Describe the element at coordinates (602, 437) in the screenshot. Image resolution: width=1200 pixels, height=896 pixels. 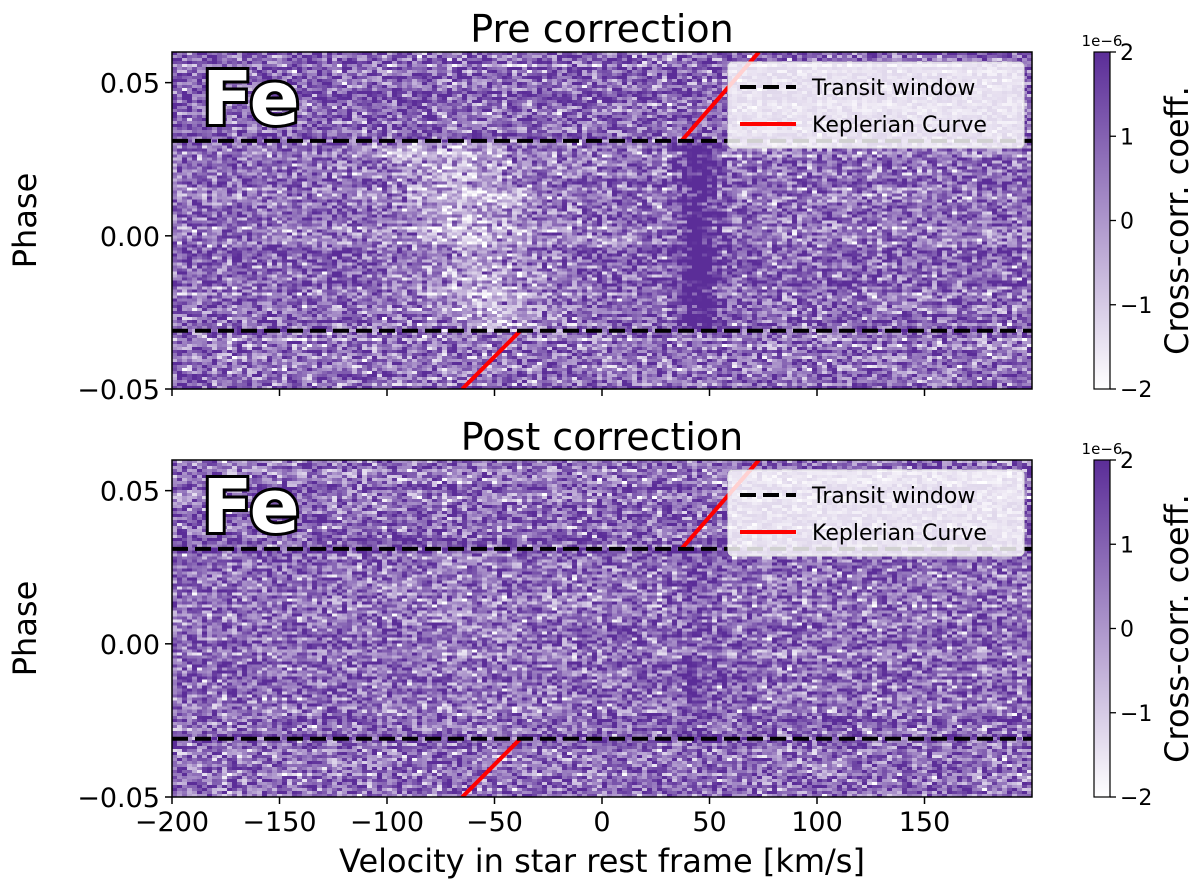
I see `chart-title: Post correction` at that location.